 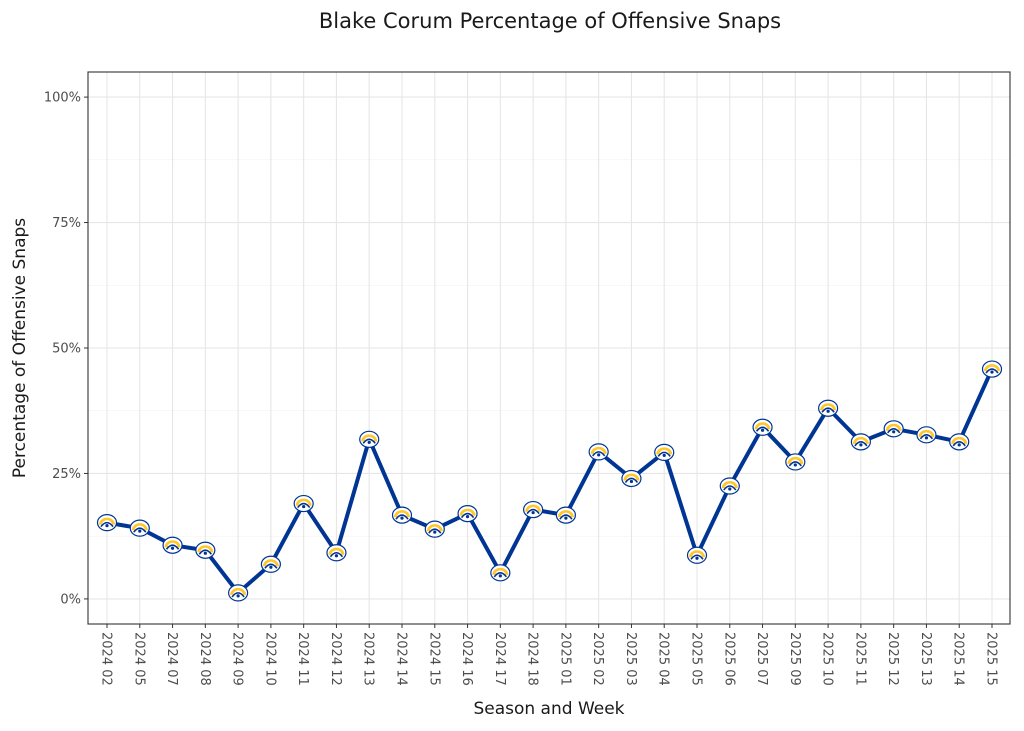 I want to click on x-tick-label: 2025 09, so click(x=794, y=659).